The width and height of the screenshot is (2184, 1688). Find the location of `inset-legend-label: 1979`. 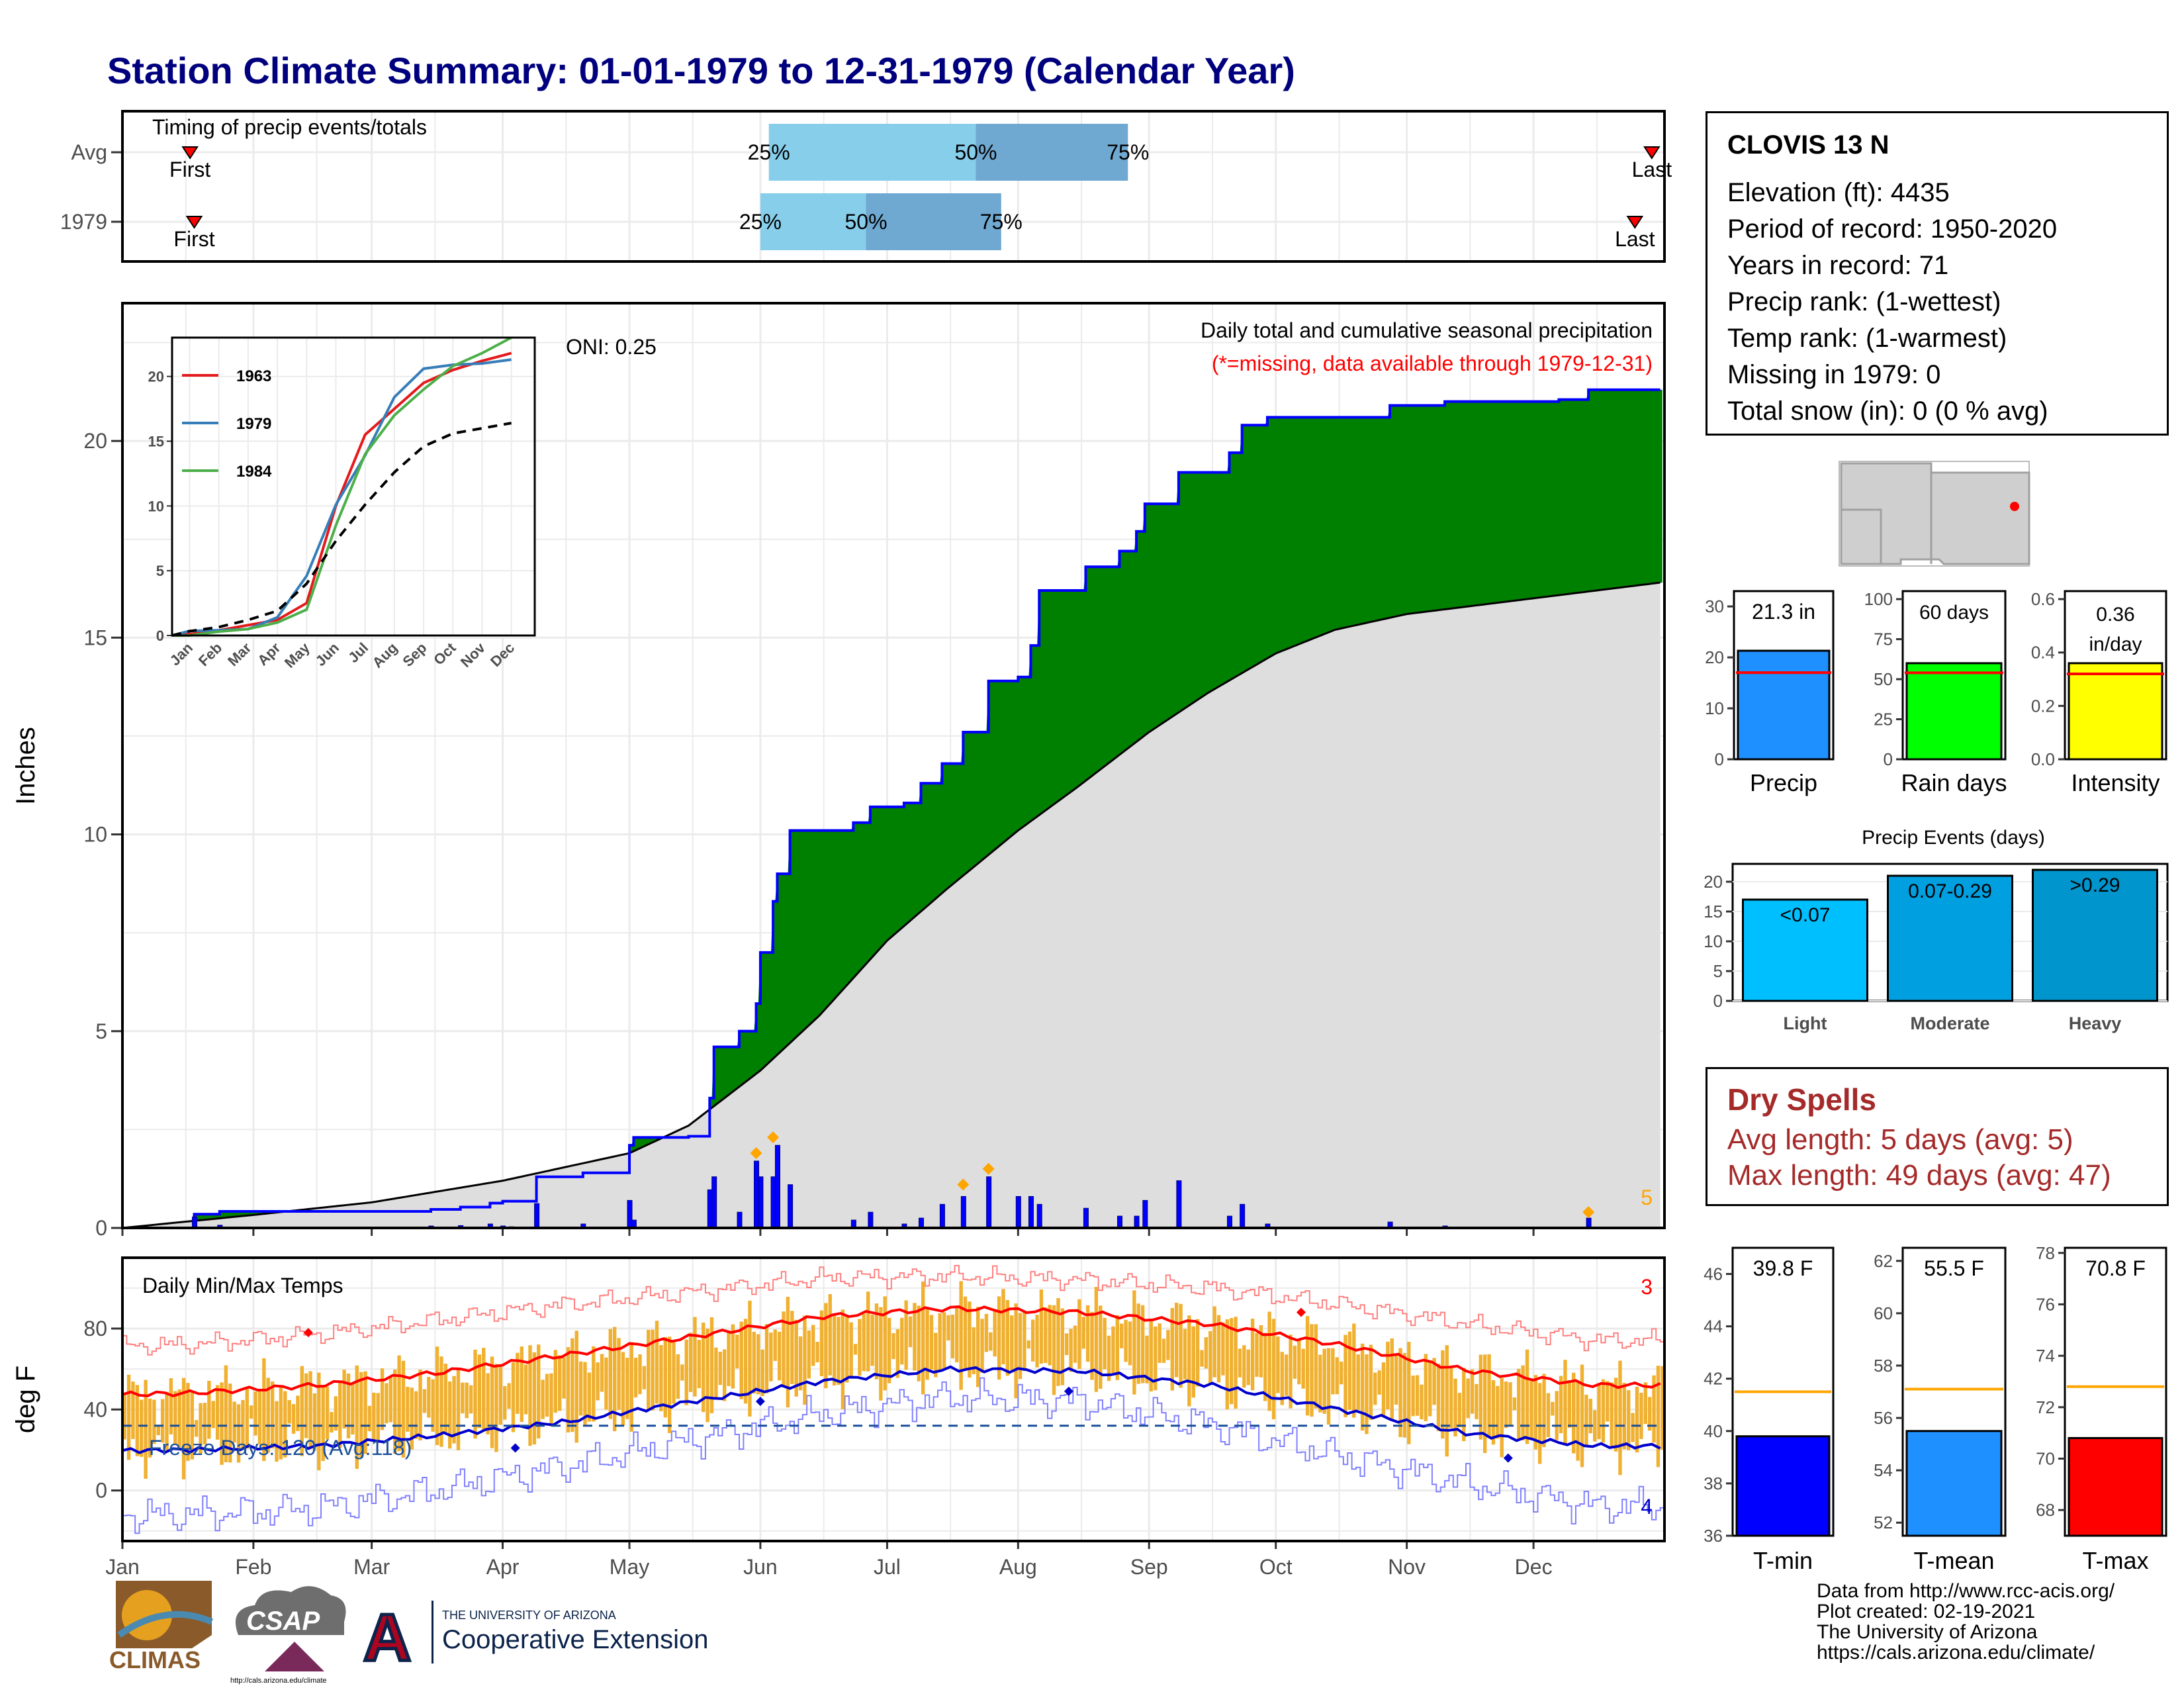

inset-legend-label: 1979 is located at coordinates (253, 424).